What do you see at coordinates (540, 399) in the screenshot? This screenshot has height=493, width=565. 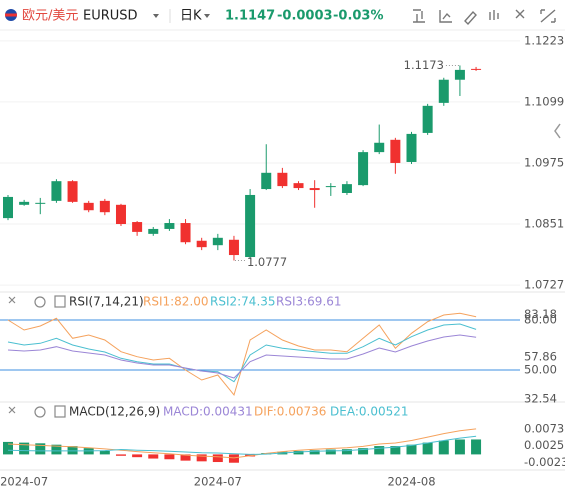 I see `y-tick-label: 32.54` at bounding box center [540, 399].